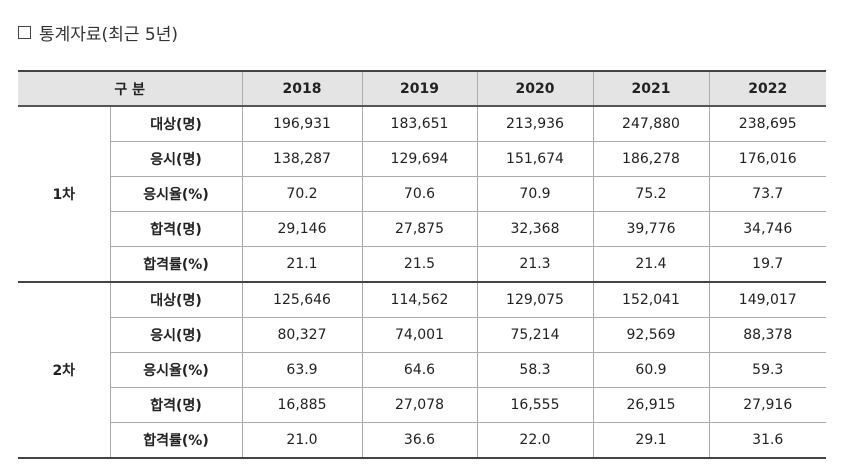 Image resolution: width=865 pixels, height=468 pixels. What do you see at coordinates (302, 123) in the screenshot?
I see `table-cell: 196,931` at bounding box center [302, 123].